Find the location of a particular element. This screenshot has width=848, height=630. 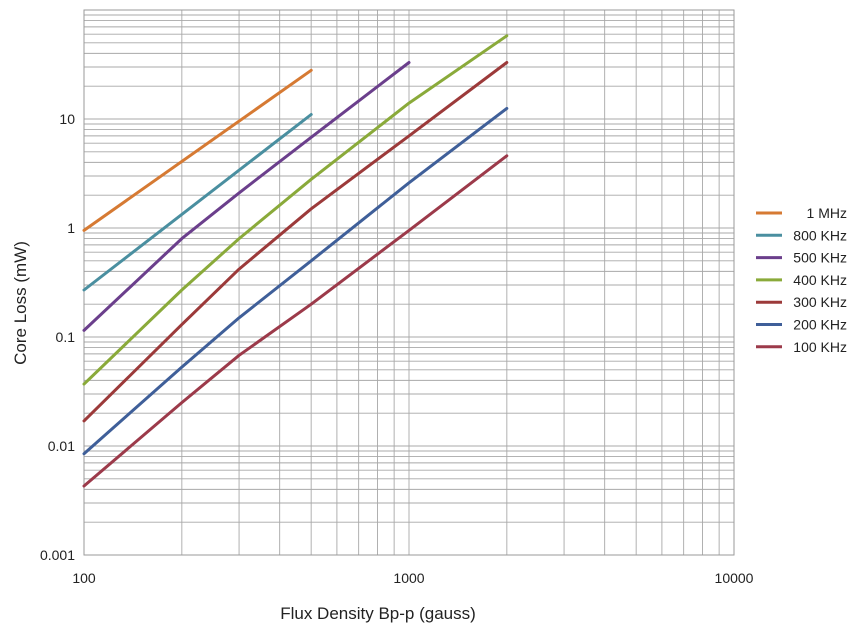

x-tick-label: 1000 is located at coordinates (408, 578).